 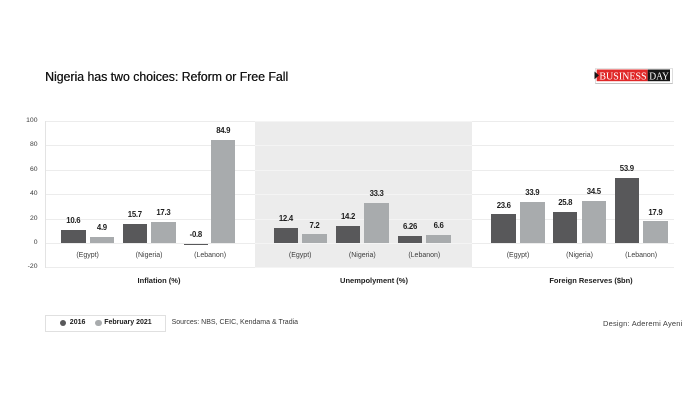 What do you see at coordinates (659, 77) in the screenshot?
I see `svg-text: DAY` at bounding box center [659, 77].